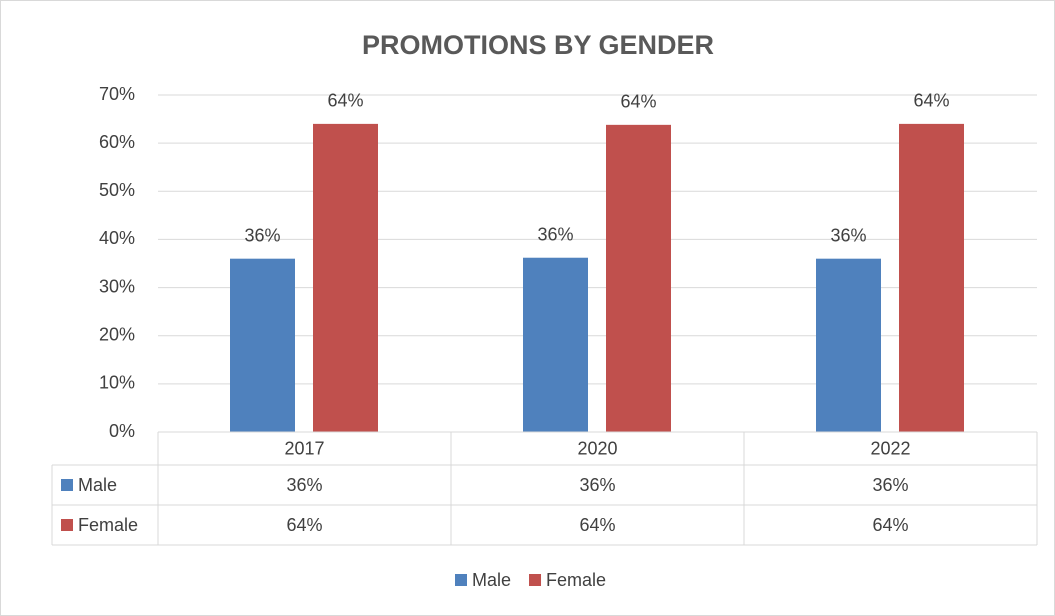 The height and width of the screenshot is (616, 1055). What do you see at coordinates (117, 142) in the screenshot?
I see `y-tick-label: 60%` at bounding box center [117, 142].